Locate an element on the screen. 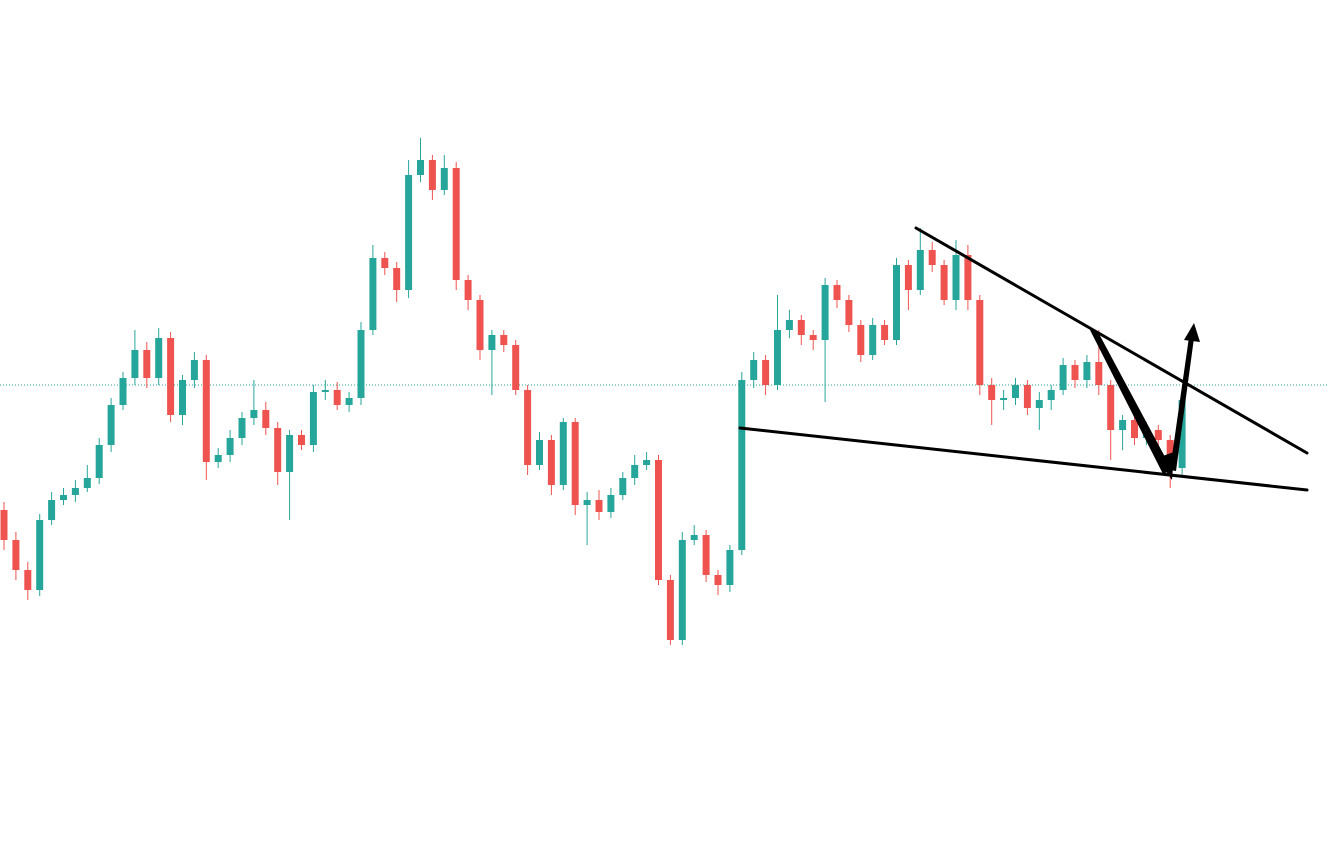 The width and height of the screenshot is (1328, 850). down-arrow-head is located at coordinates (1165, 466).